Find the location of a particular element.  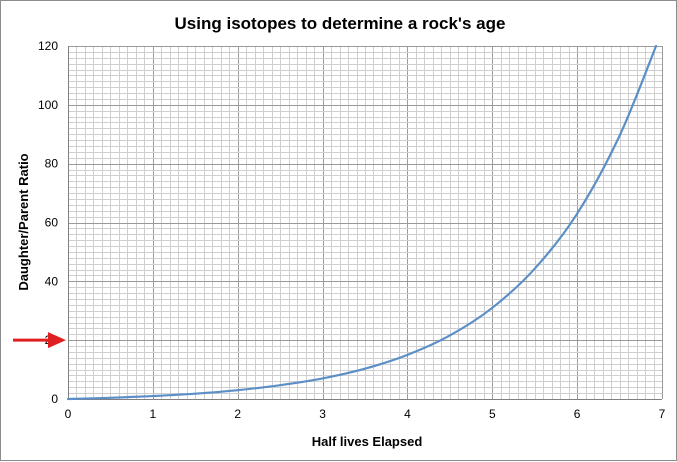

x-axis-title: Half lives Elapsed is located at coordinates (367, 441).